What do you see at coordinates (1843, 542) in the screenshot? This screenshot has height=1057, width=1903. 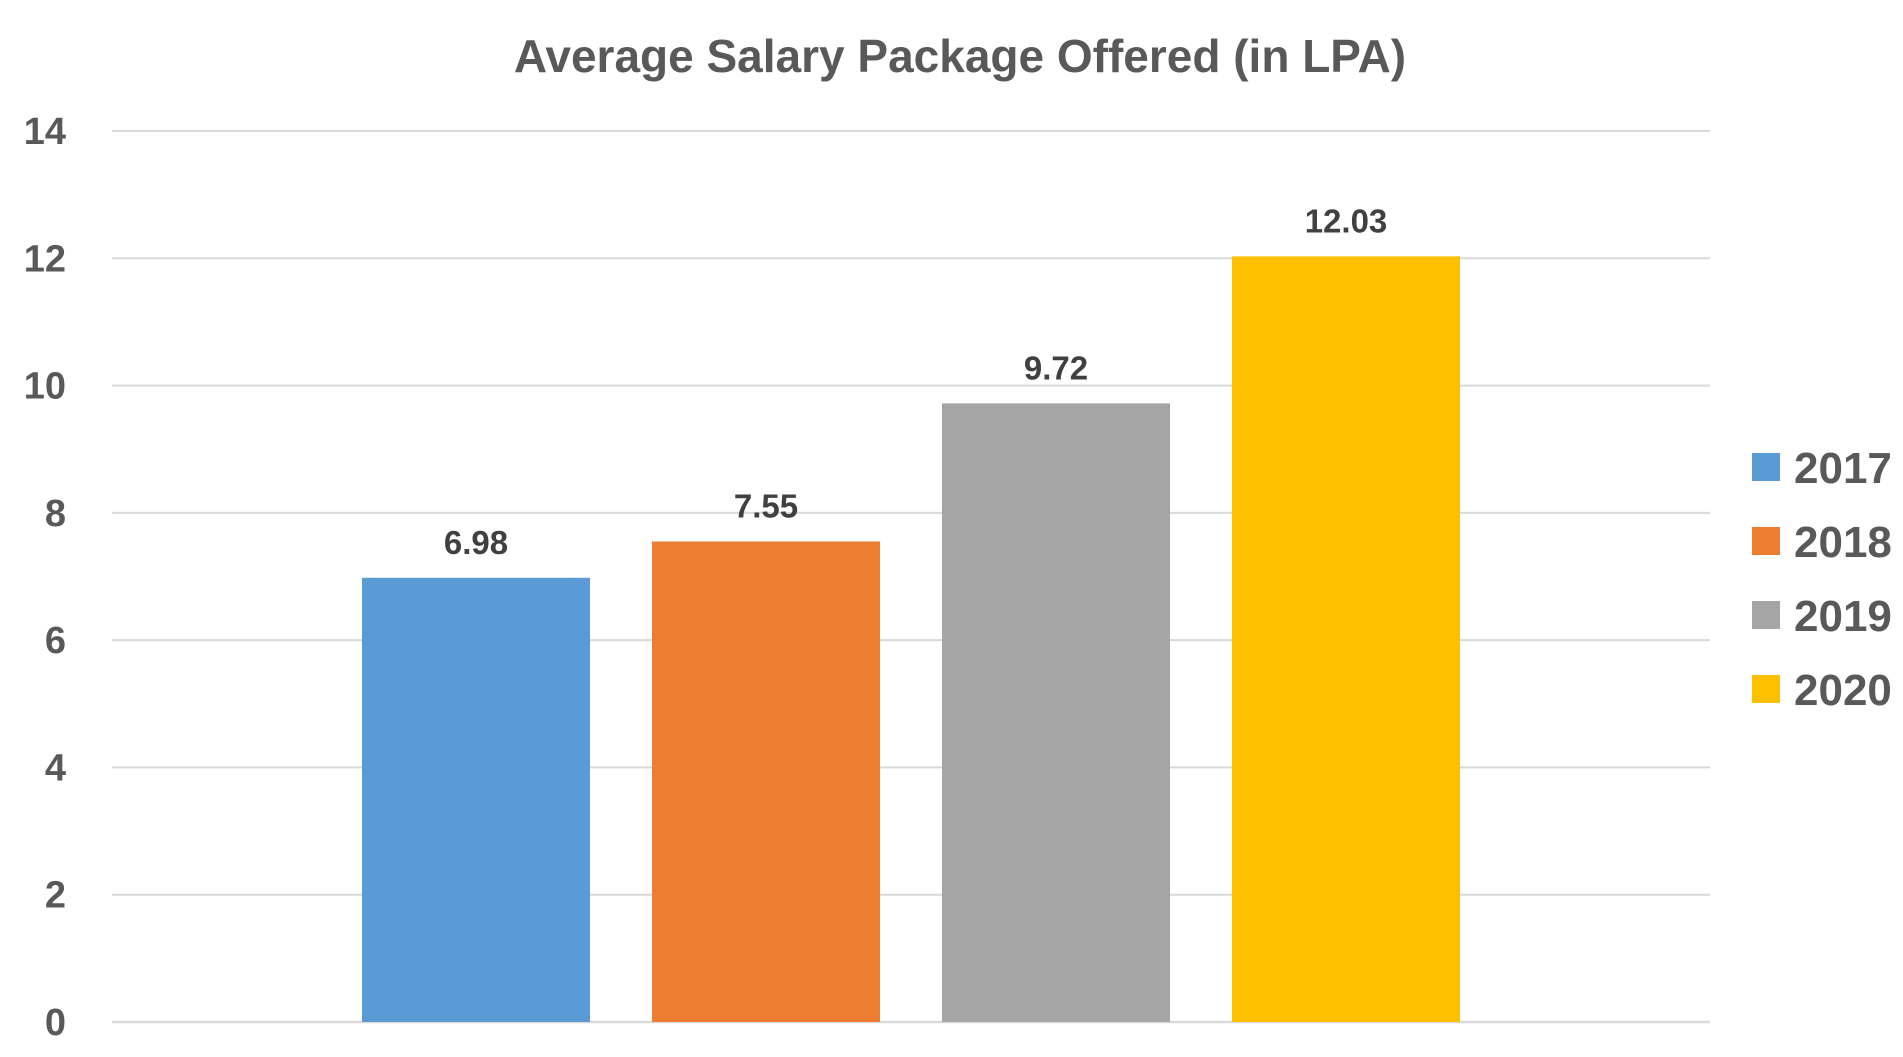 I see `legend-label-2018: 2018` at bounding box center [1843, 542].